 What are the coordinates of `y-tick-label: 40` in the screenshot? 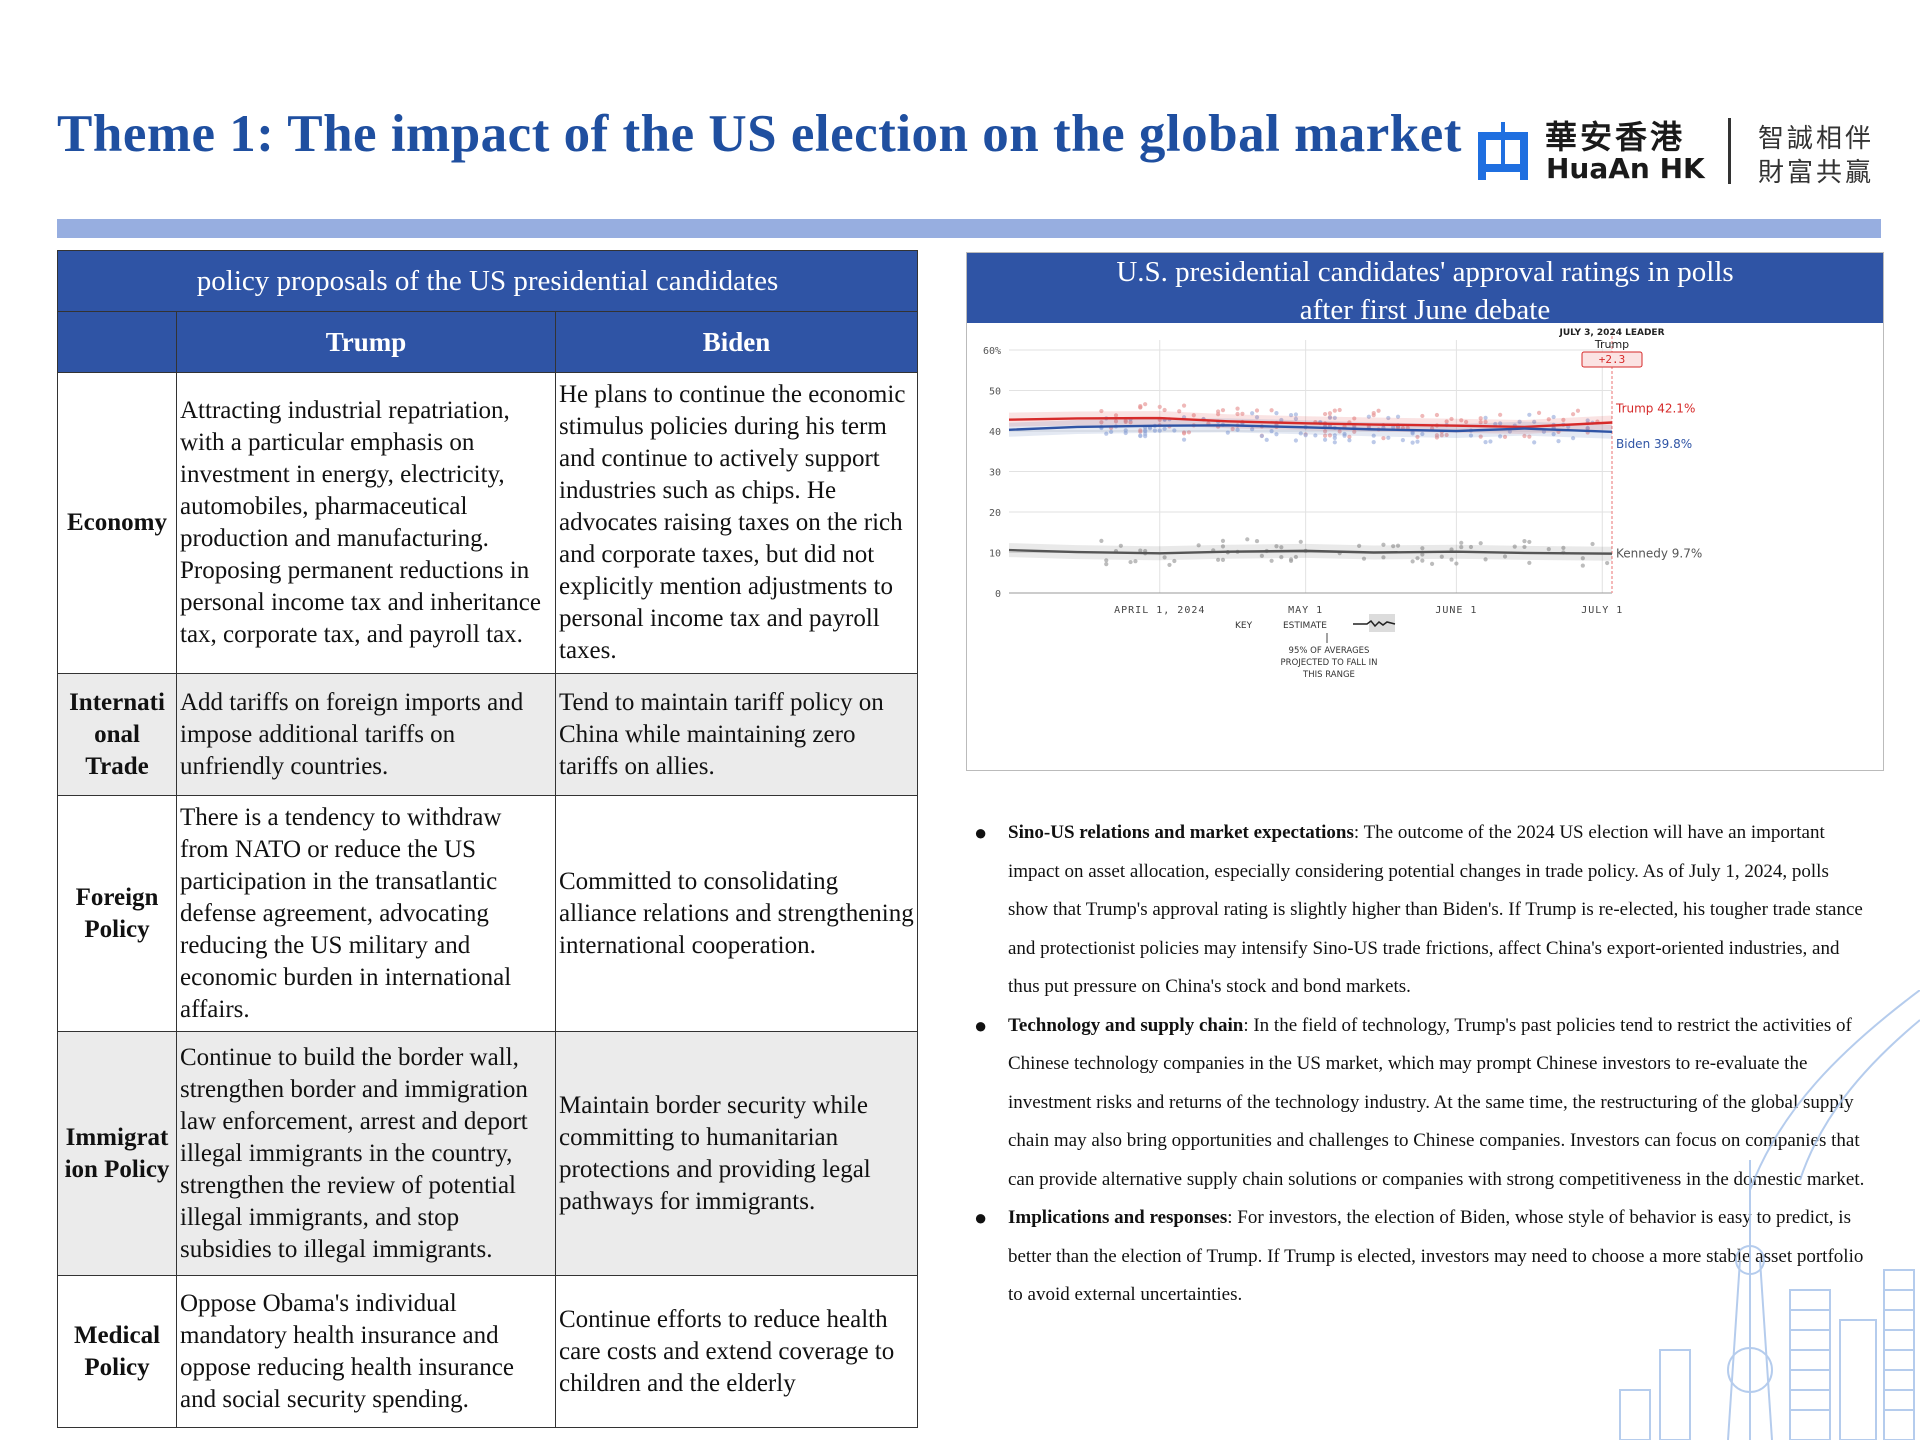 It's located at (995, 432).